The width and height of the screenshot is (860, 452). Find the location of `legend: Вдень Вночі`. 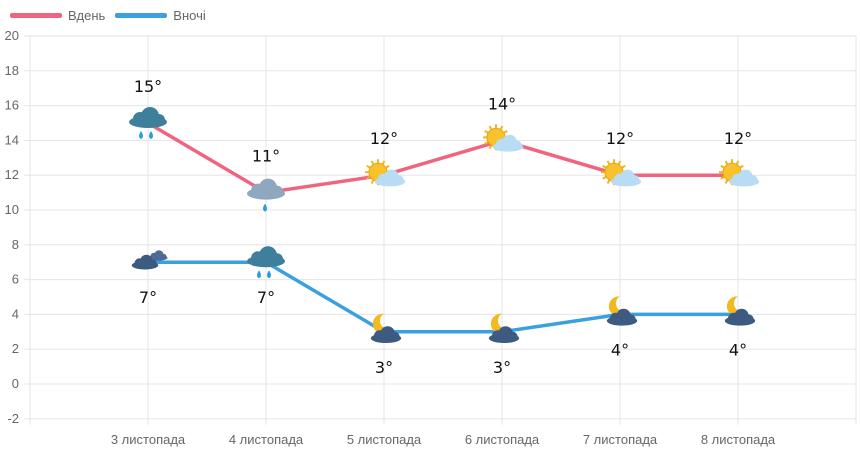

legend: Вдень Вночі is located at coordinates (108, 15).